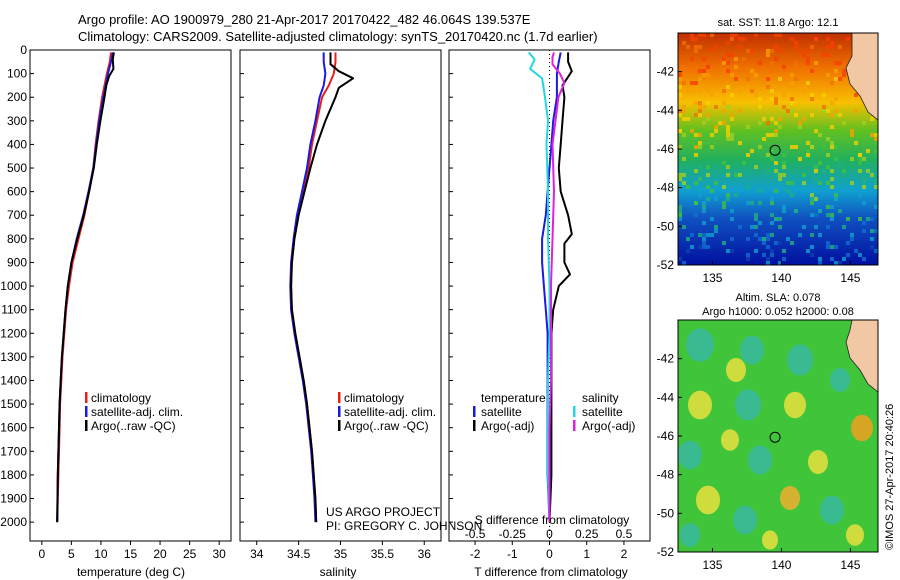  I want to click on legend-title-temperature: temperature, so click(513, 398).